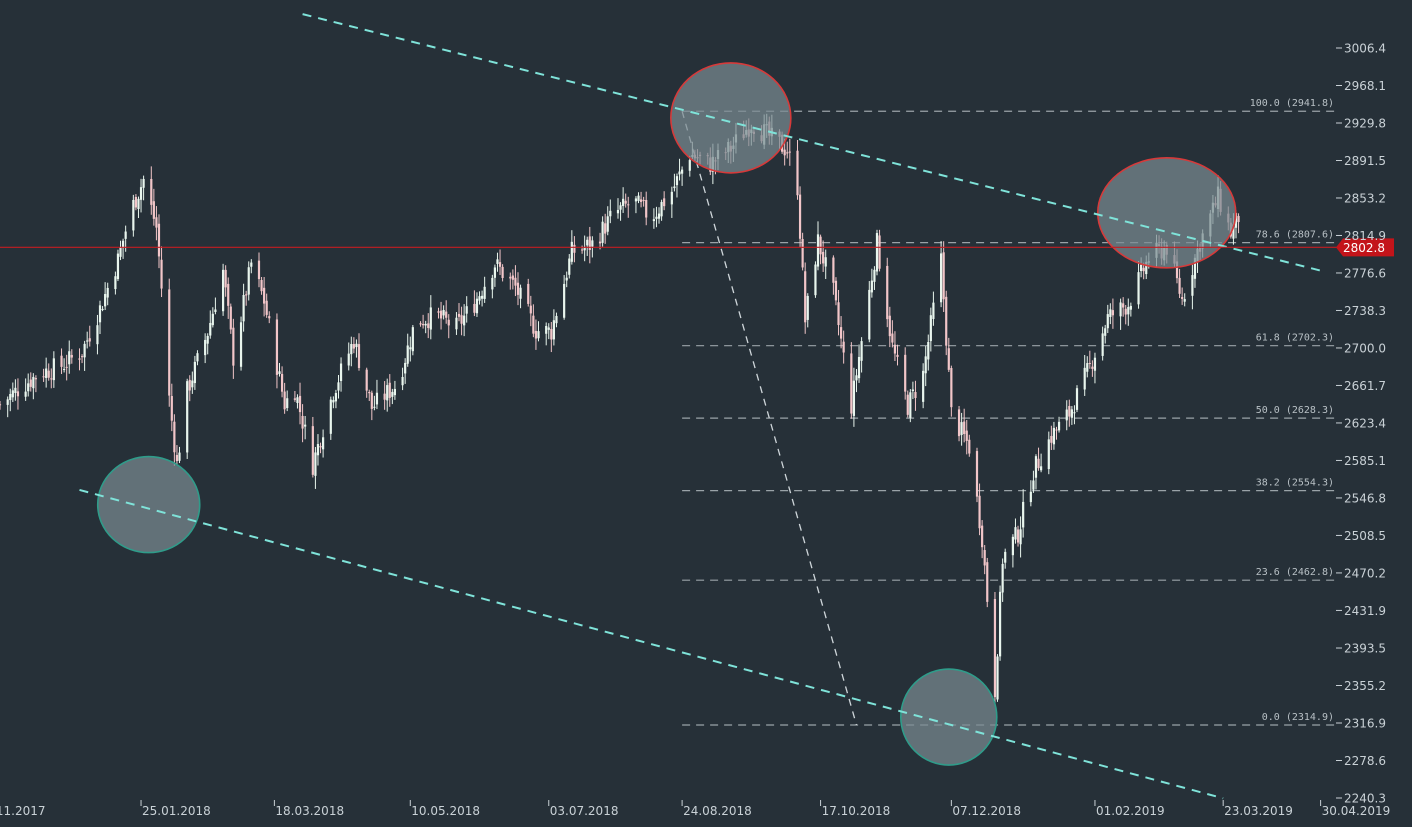 This screenshot has height=827, width=1412. Describe the element at coordinates (1364, 248) in the screenshot. I see `current-price-label: 2802.8` at that location.